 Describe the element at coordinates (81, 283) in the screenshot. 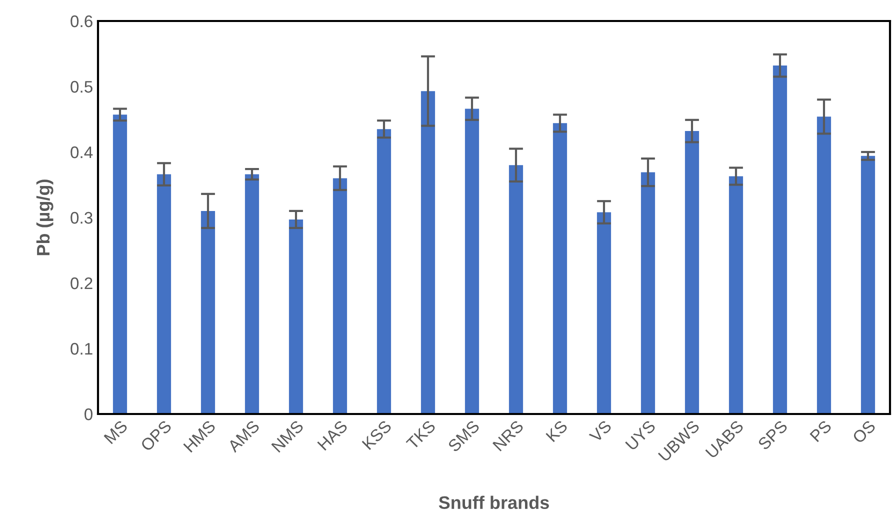

I see `y-tick-label: 0.2` at that location.